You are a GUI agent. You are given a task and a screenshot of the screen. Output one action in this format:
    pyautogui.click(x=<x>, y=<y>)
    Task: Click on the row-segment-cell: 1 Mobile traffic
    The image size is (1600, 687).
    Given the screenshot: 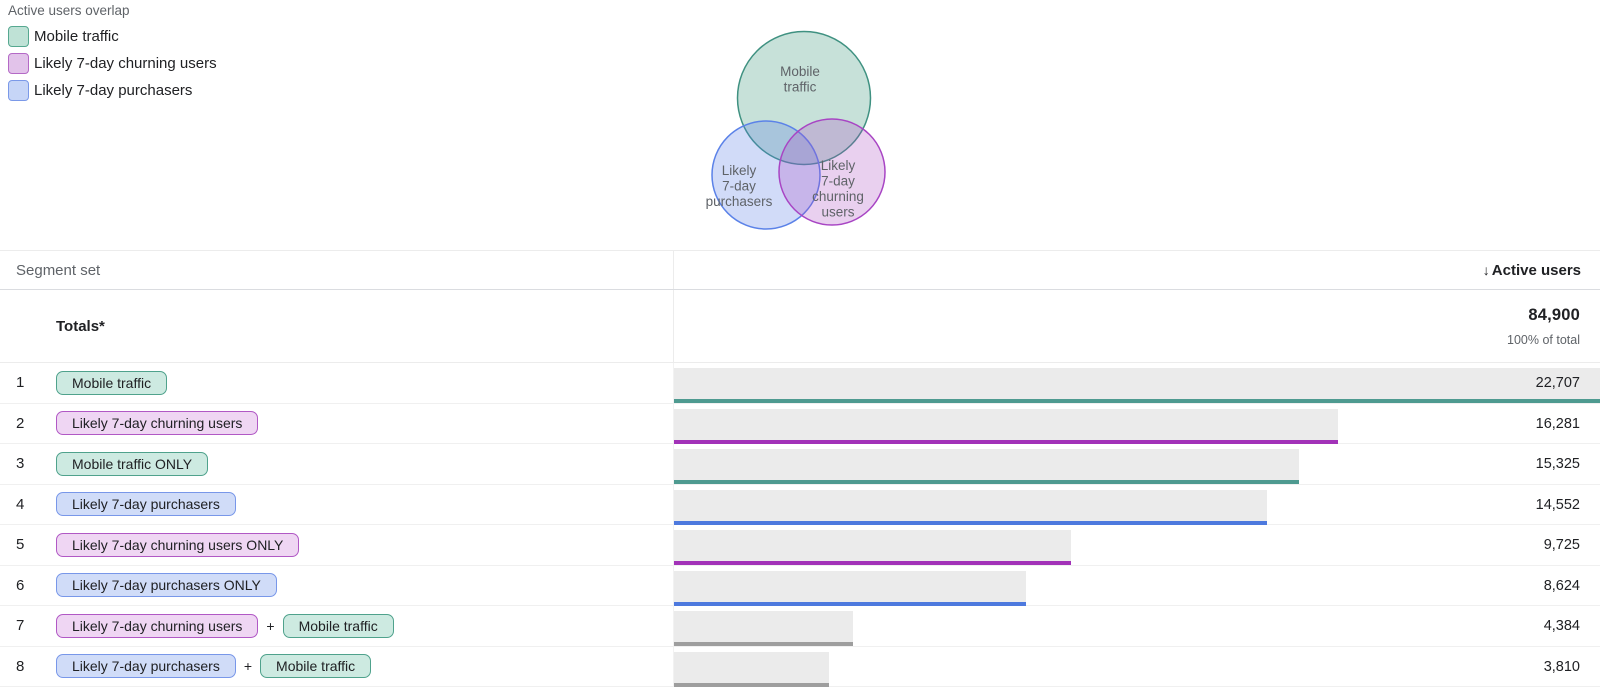 What is the action you would take?
    pyautogui.click(x=337, y=383)
    